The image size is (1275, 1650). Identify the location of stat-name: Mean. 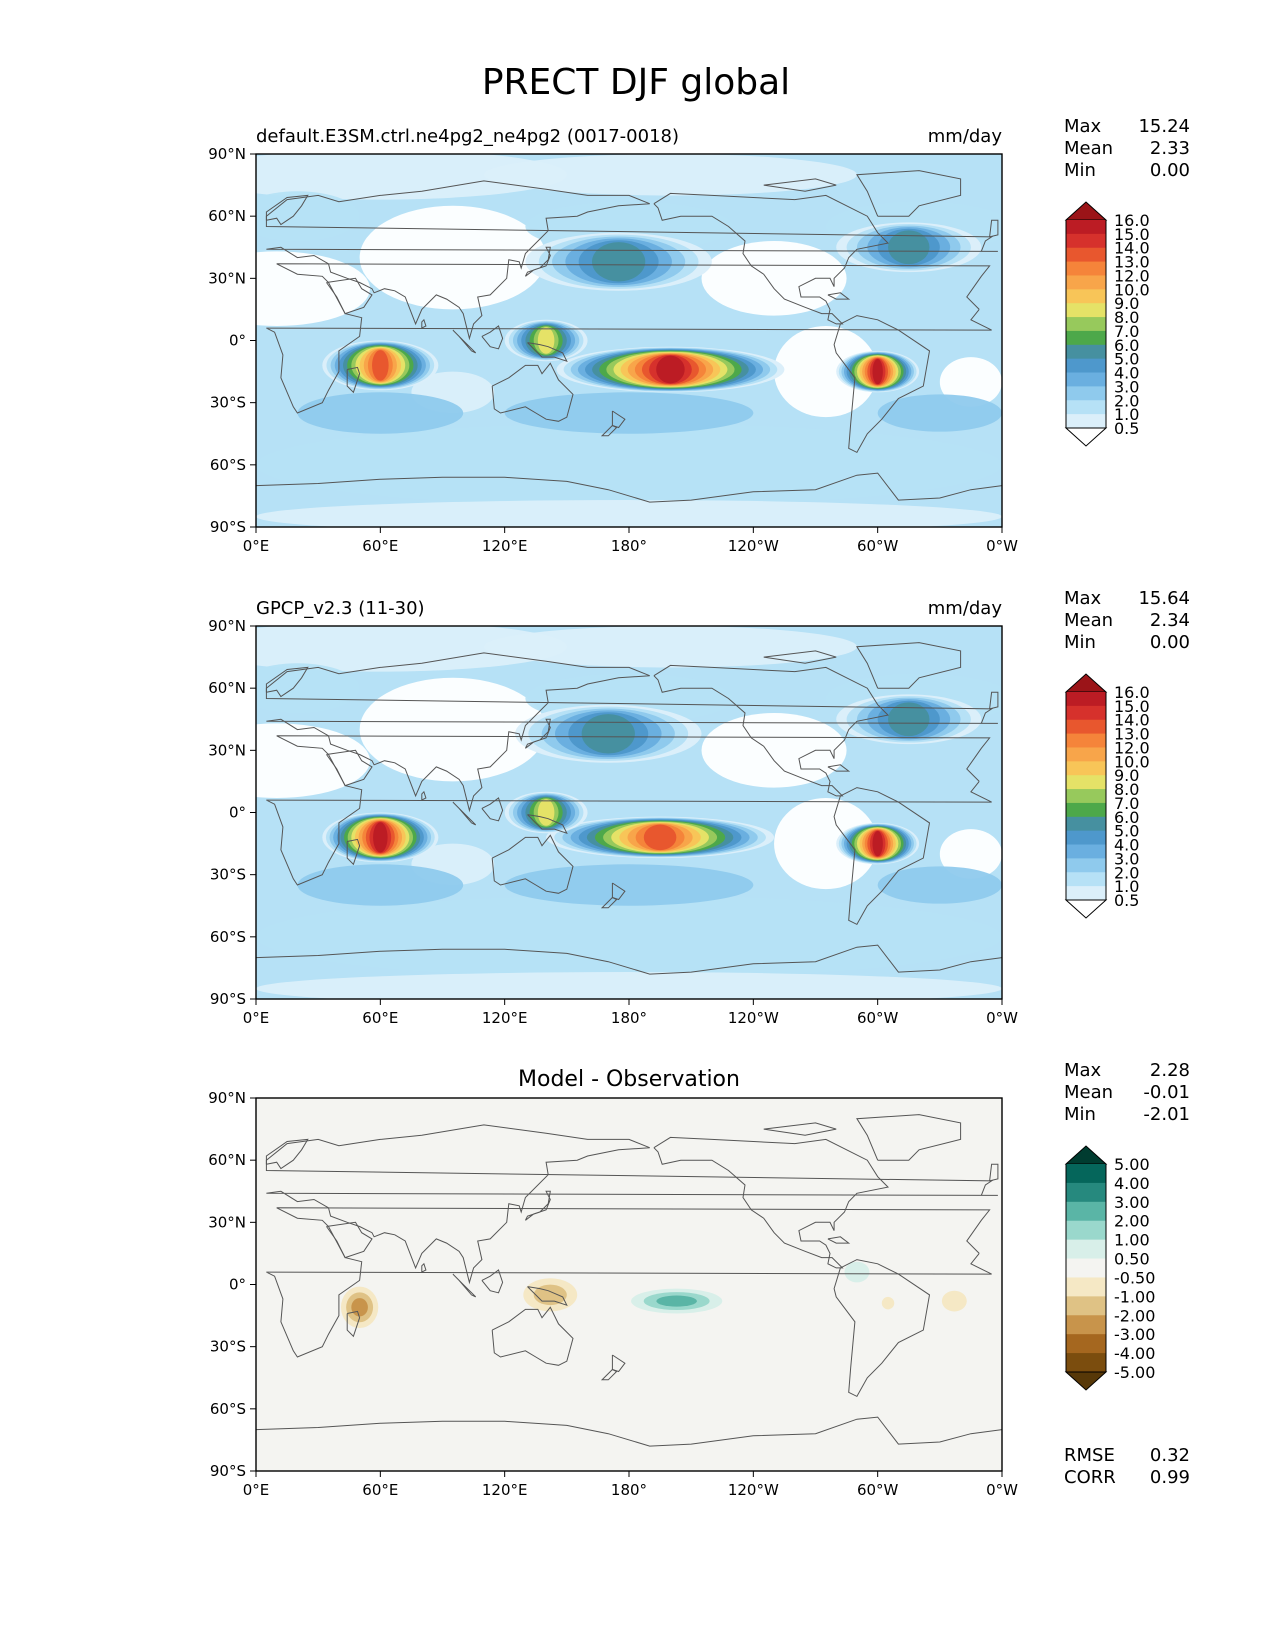
(1088, 1092).